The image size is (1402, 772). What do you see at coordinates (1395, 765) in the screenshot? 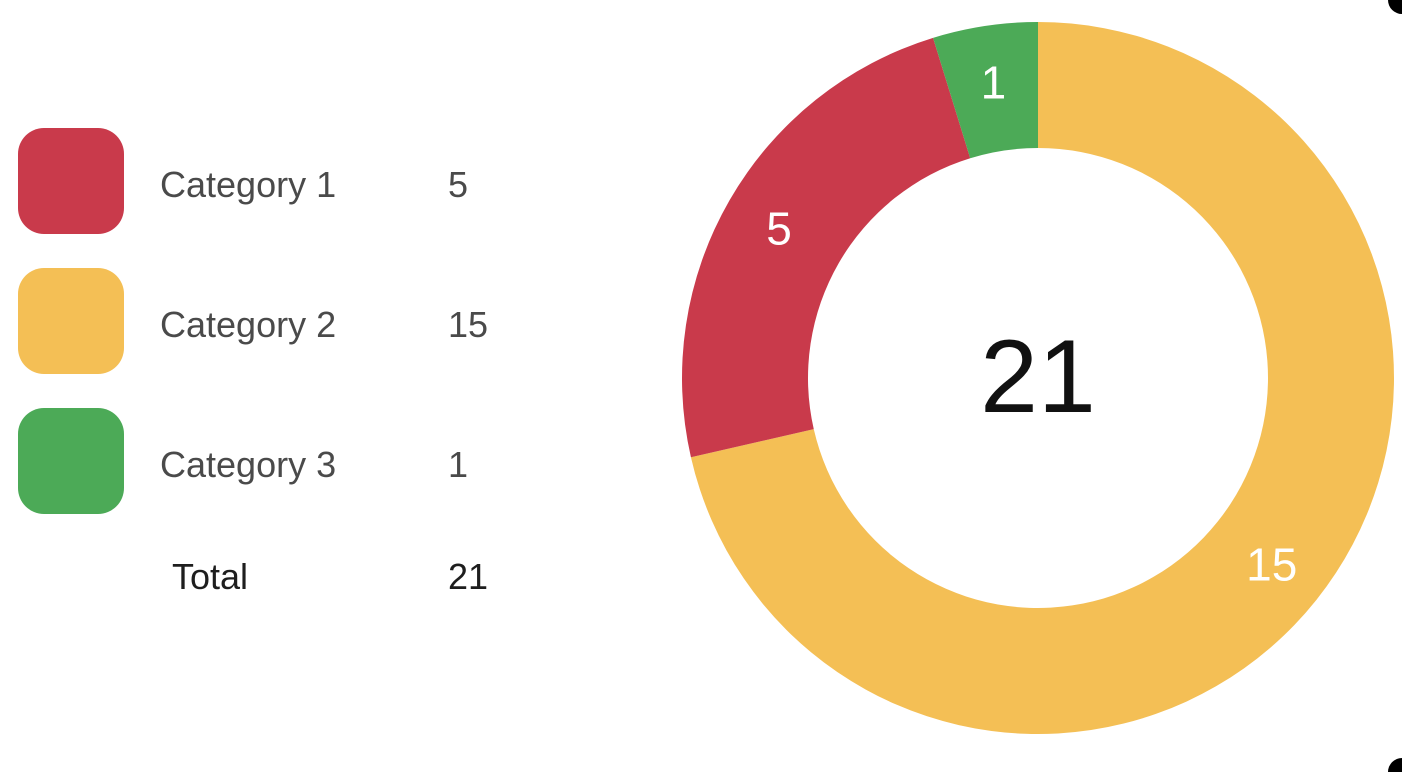
I see `corner-mark` at bounding box center [1395, 765].